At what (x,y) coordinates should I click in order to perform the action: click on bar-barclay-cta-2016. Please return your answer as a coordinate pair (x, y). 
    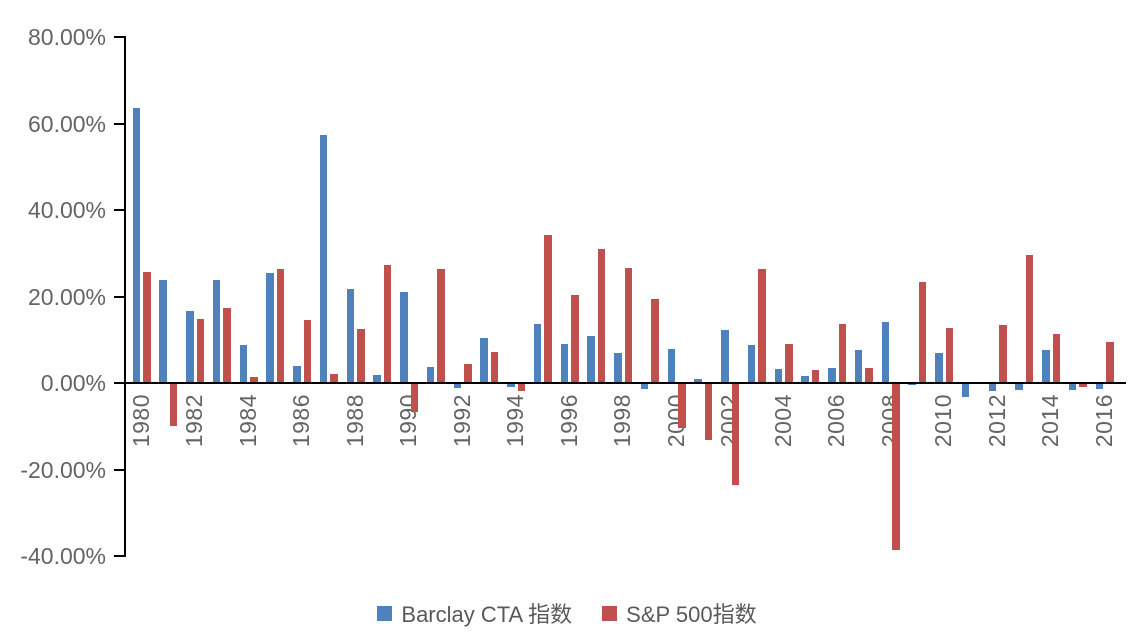
    Looking at the image, I should click on (1099, 387).